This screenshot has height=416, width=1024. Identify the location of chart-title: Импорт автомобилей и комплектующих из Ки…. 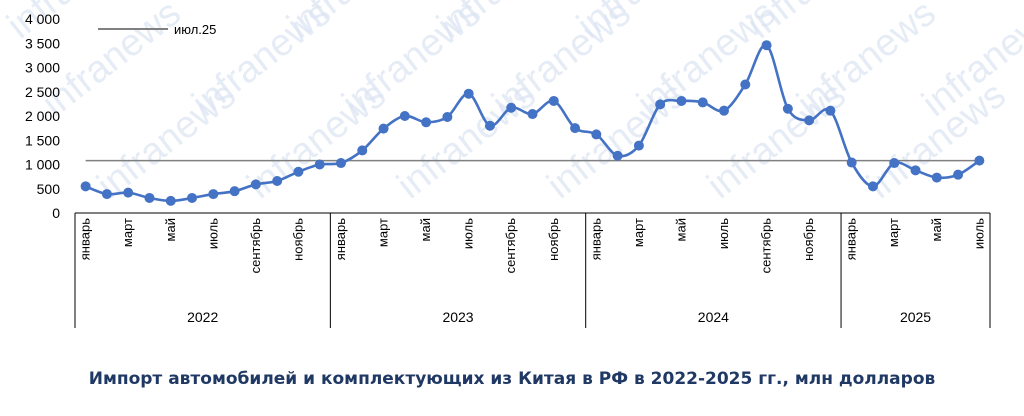
(512, 379).